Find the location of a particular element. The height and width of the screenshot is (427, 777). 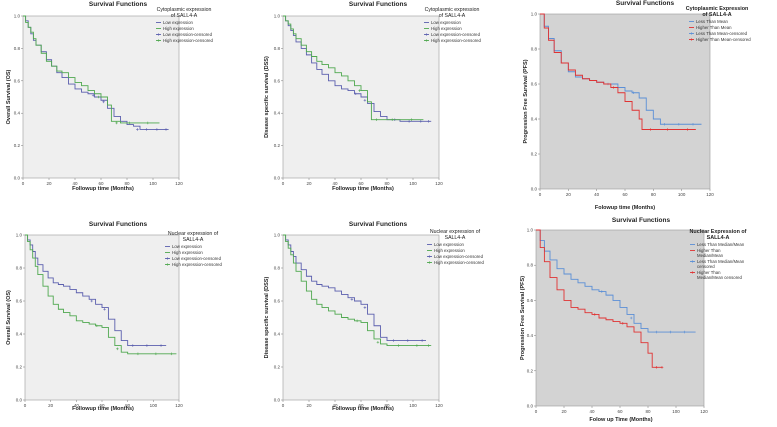

x-axis-label: Folowup time (Months) is located at coordinates (625, 208).